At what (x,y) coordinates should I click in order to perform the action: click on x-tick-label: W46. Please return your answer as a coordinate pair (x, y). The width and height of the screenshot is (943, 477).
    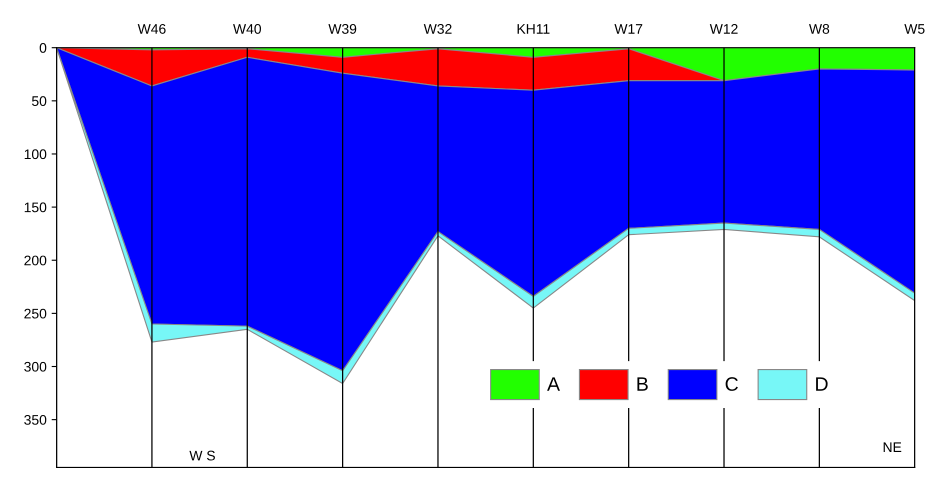
    Looking at the image, I should click on (152, 29).